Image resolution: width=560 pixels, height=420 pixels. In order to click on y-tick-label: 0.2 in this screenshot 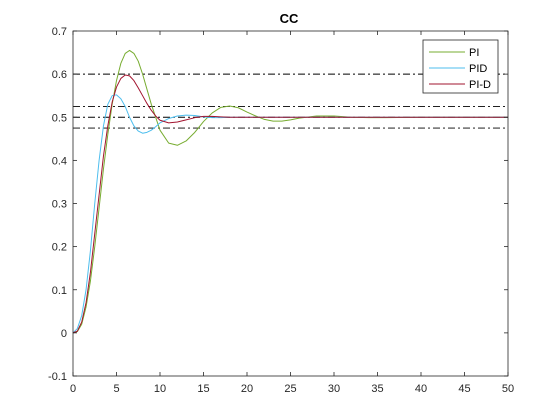, I will do `click(59, 248)`.